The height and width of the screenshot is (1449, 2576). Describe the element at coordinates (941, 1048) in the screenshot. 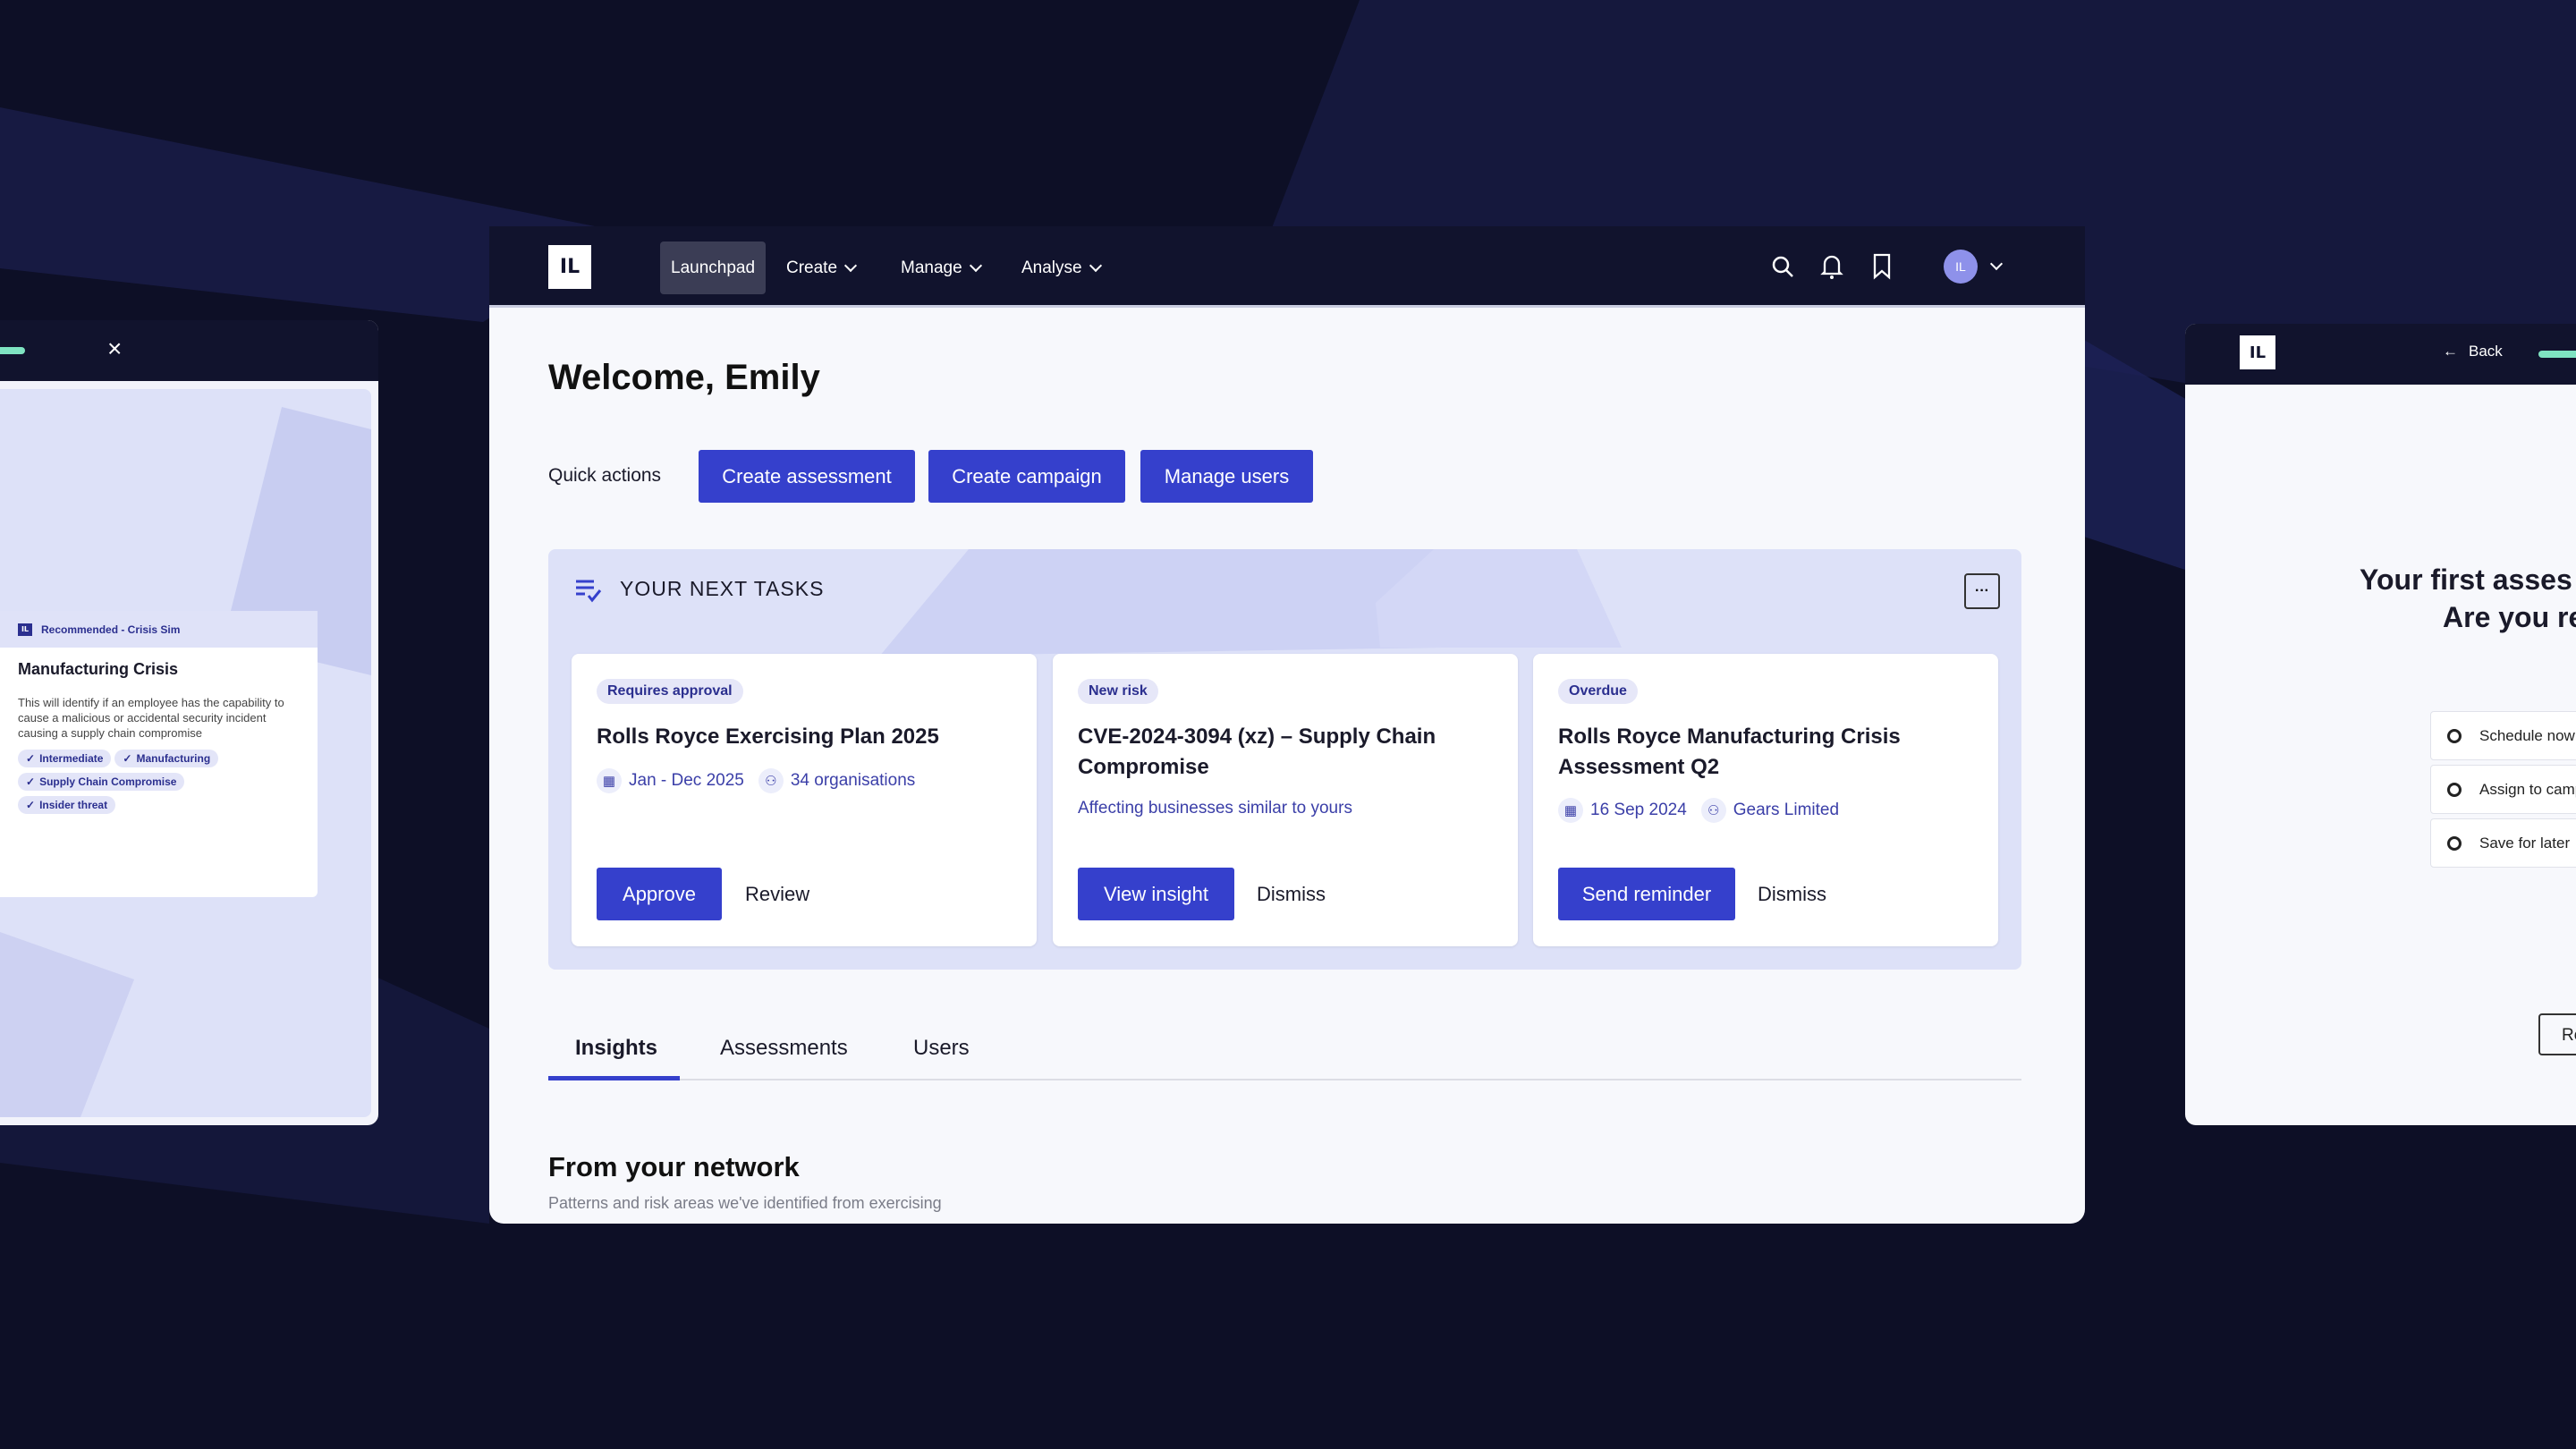

I see `tab-users: Users` at that location.